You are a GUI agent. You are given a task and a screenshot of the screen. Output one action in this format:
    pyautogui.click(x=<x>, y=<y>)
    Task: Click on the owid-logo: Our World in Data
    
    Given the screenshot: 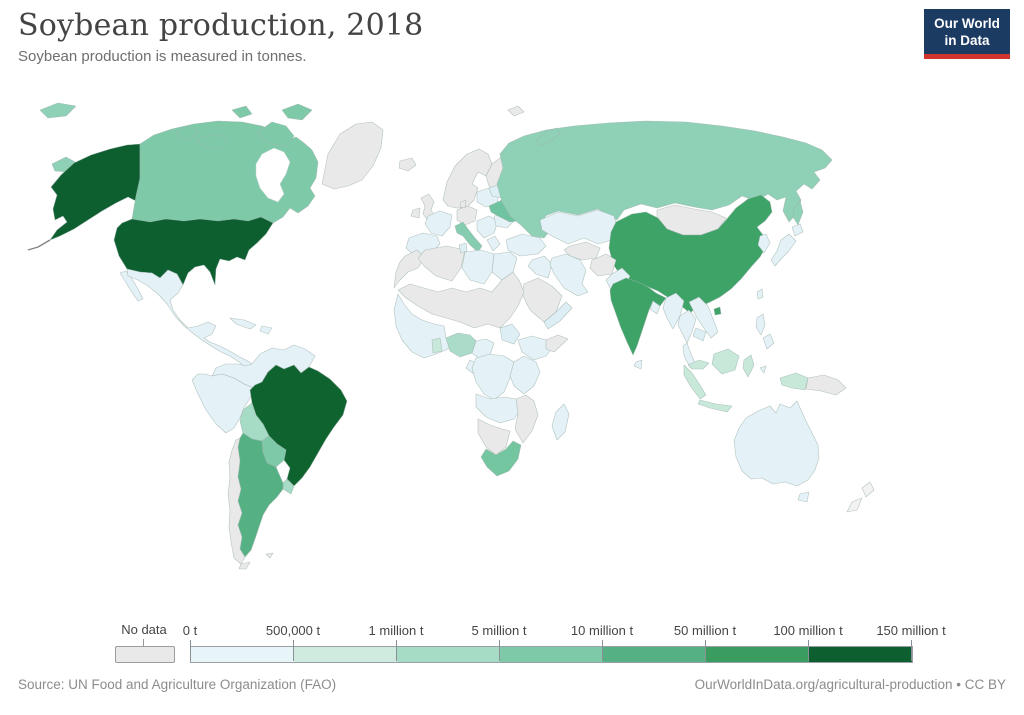 What is the action you would take?
    pyautogui.click(x=967, y=34)
    